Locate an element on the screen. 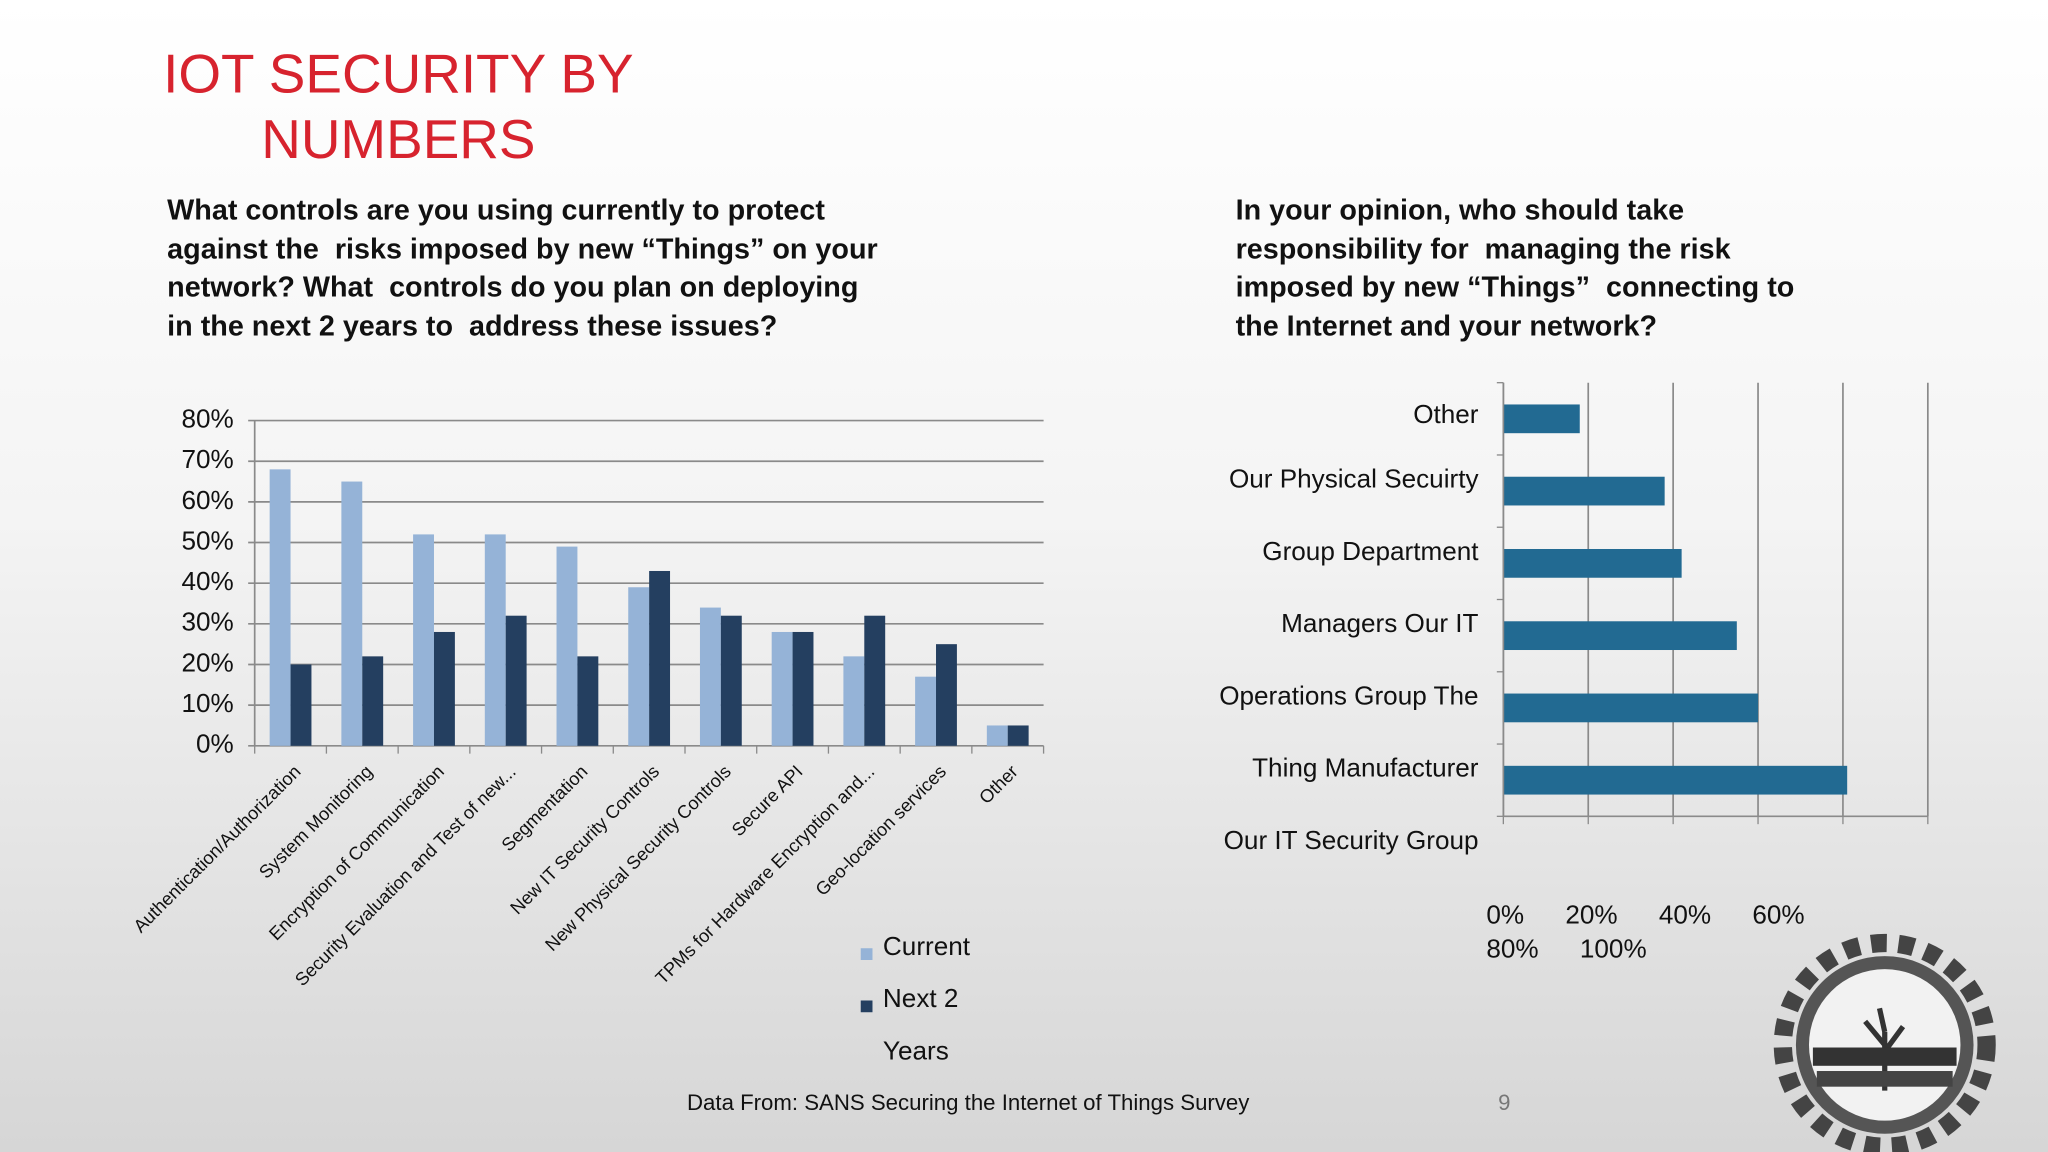  y-tick-label: Thing Manufacturer is located at coordinates (1365, 768).